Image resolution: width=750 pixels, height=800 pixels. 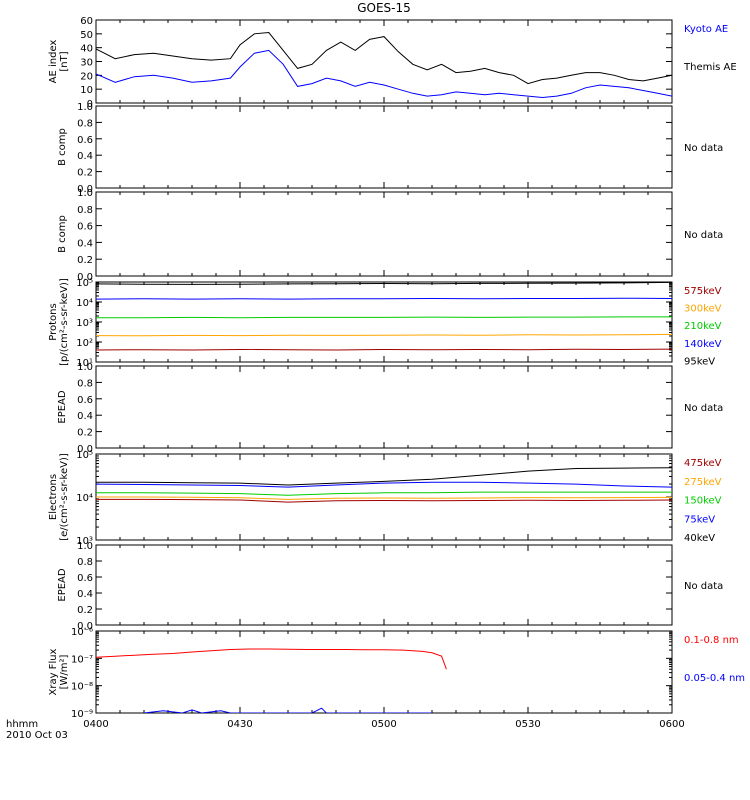 What do you see at coordinates (86, 76) in the screenshot?
I see `y-tick-label: 20` at bounding box center [86, 76].